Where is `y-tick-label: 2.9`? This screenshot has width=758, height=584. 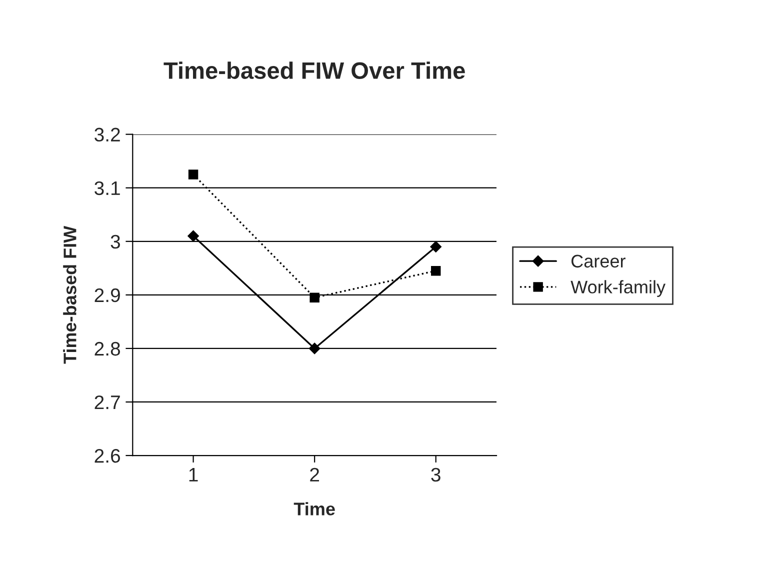 y-tick-label: 2.9 is located at coordinates (107, 295).